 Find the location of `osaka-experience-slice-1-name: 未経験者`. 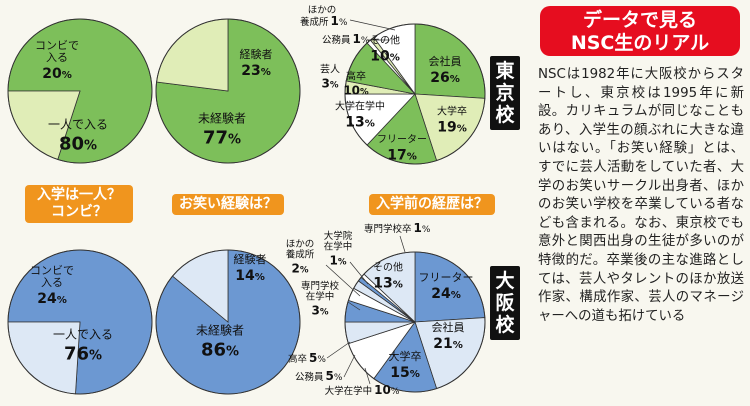

osaka-experience-slice-1-name: 未経験者 is located at coordinates (220, 330).